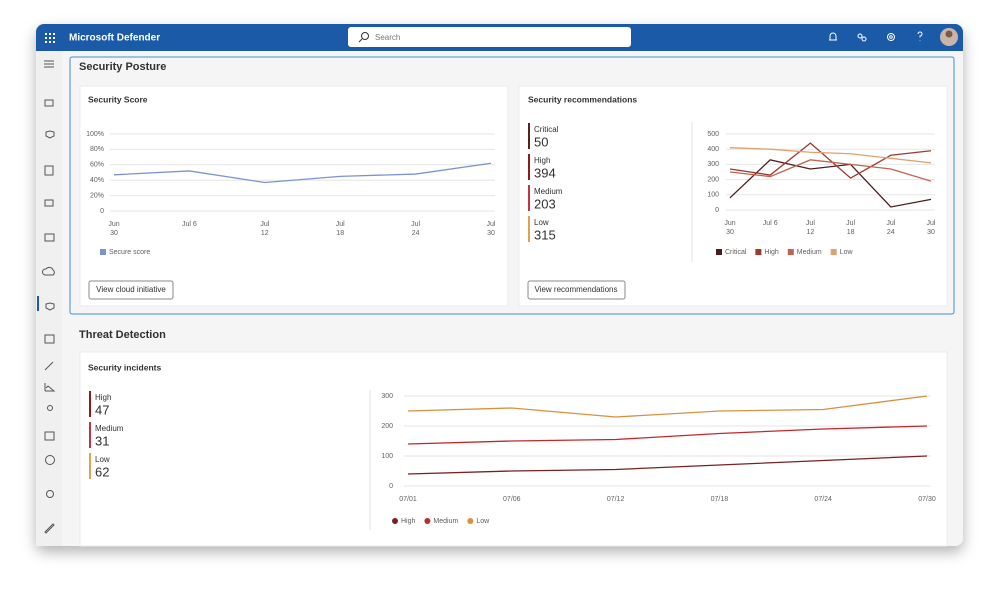 The height and width of the screenshot is (598, 999). I want to click on stat-value: 394, so click(545, 172).